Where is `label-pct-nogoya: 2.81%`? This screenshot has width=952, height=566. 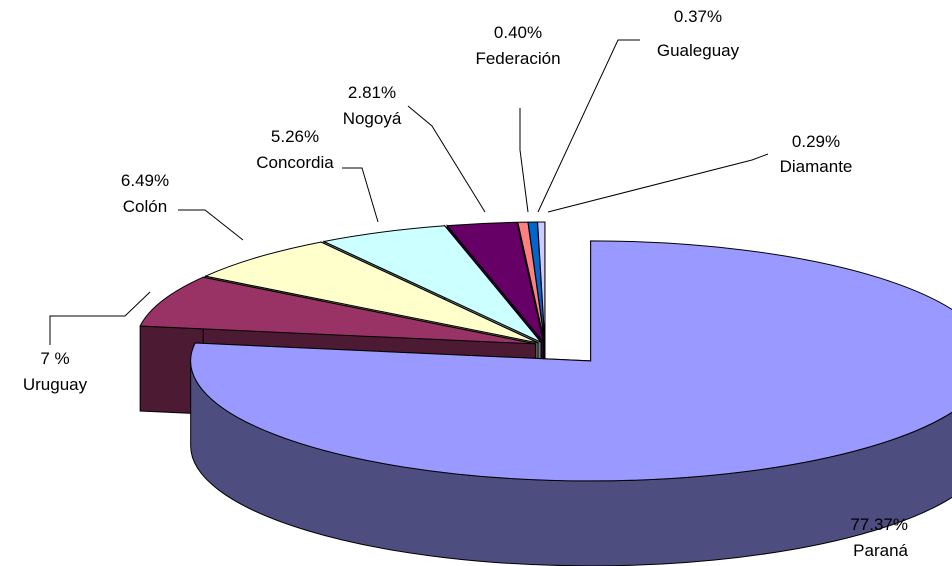
label-pct-nogoya: 2.81% is located at coordinates (372, 92).